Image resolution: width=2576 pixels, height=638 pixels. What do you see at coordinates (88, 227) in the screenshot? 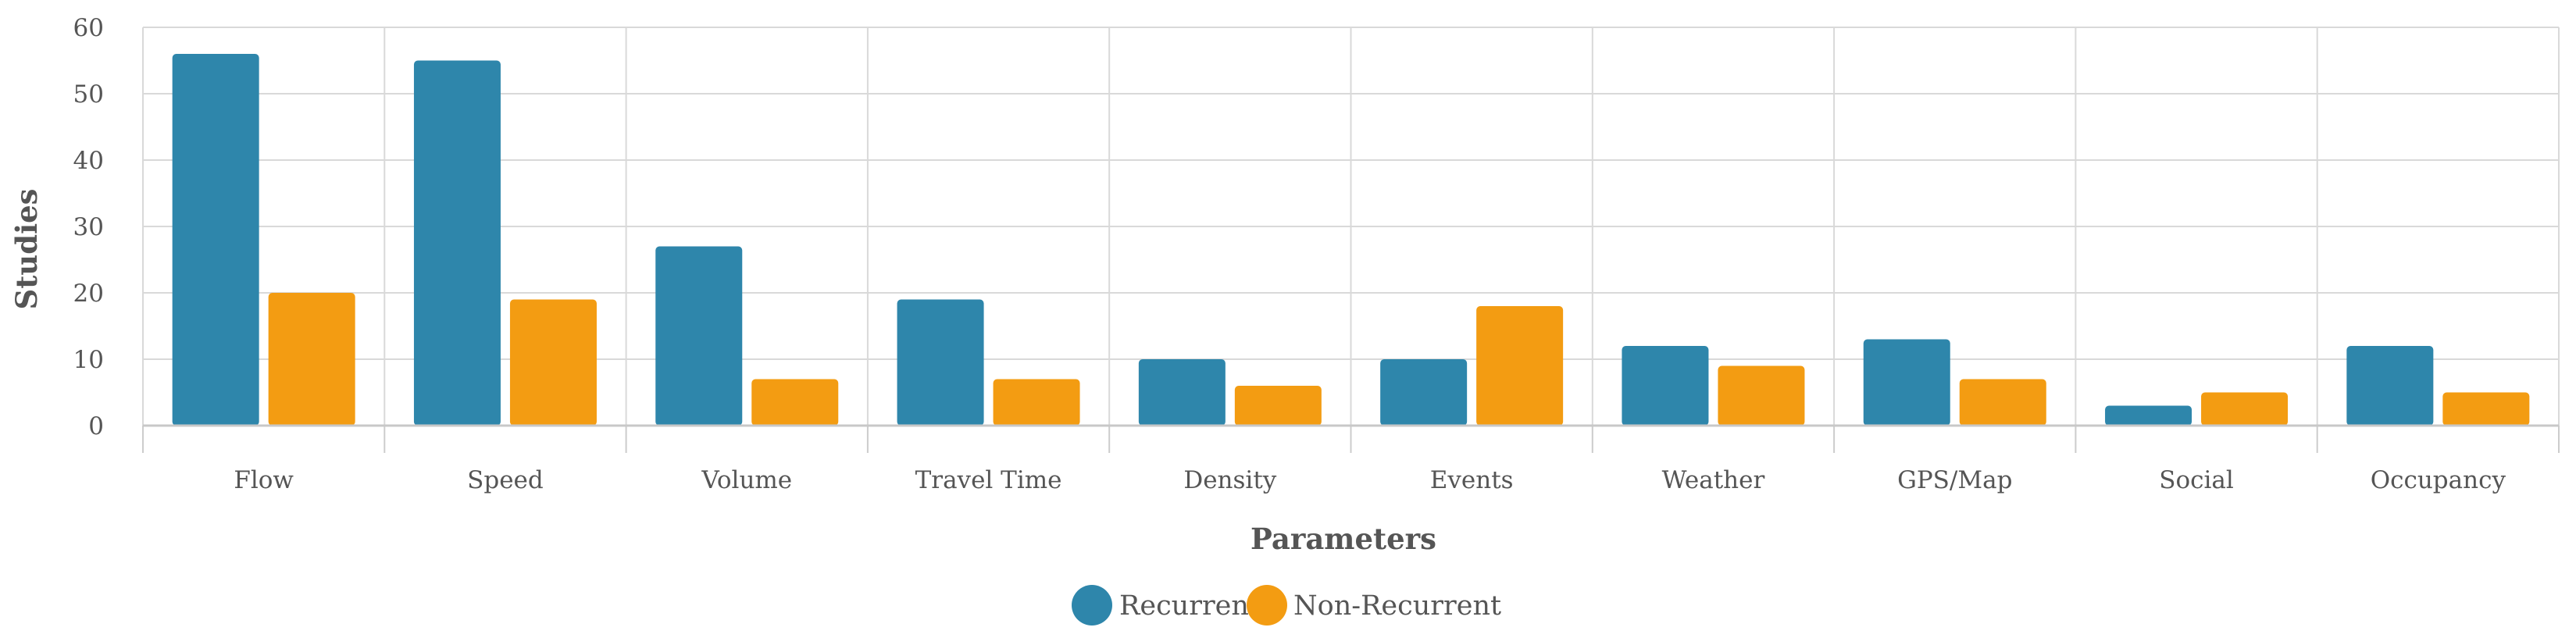
I see `y-tick-label: 30` at bounding box center [88, 227].